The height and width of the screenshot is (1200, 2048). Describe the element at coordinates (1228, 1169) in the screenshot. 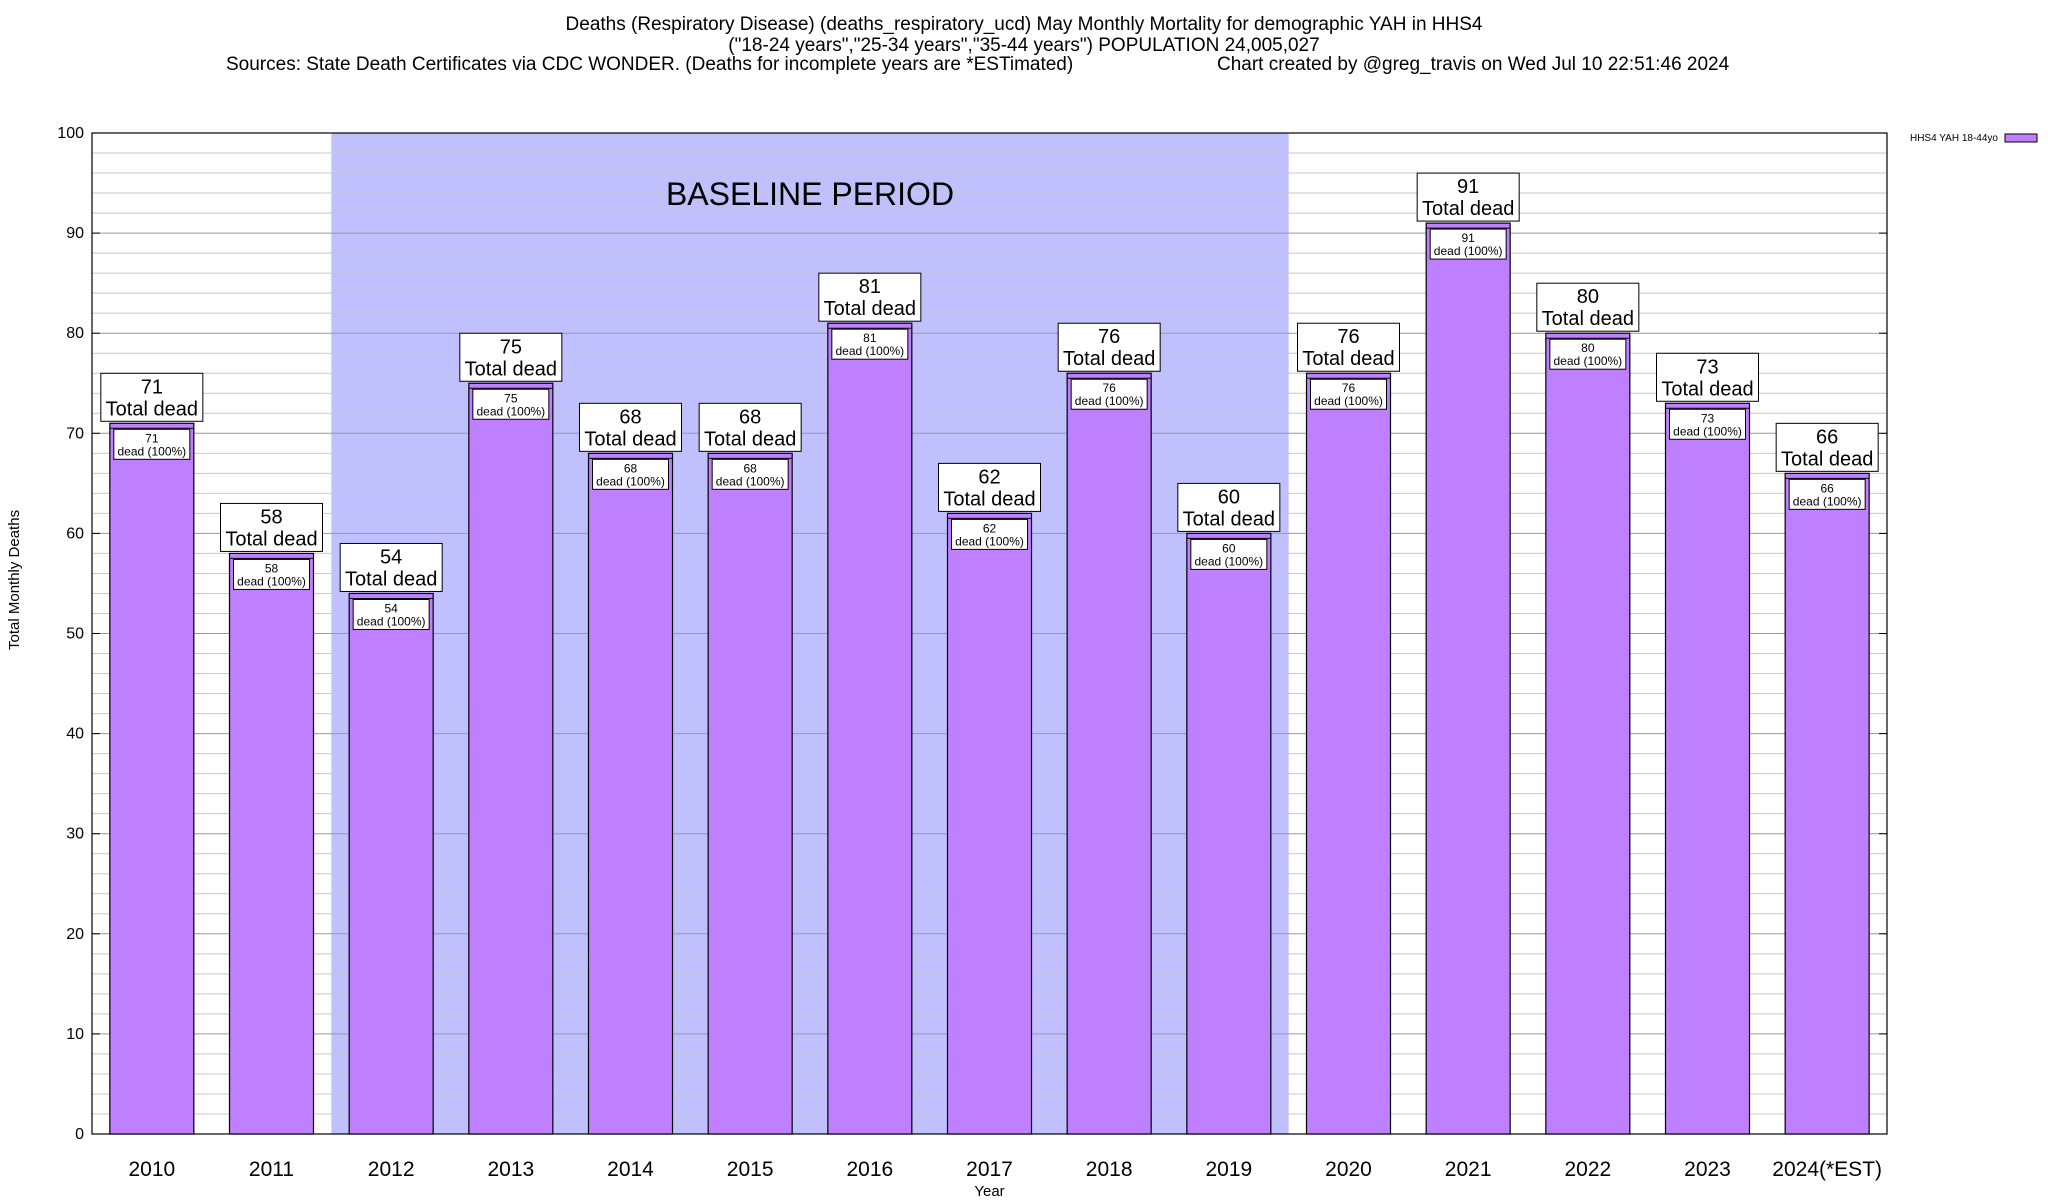

I see `x-tick-label: 2019` at that location.